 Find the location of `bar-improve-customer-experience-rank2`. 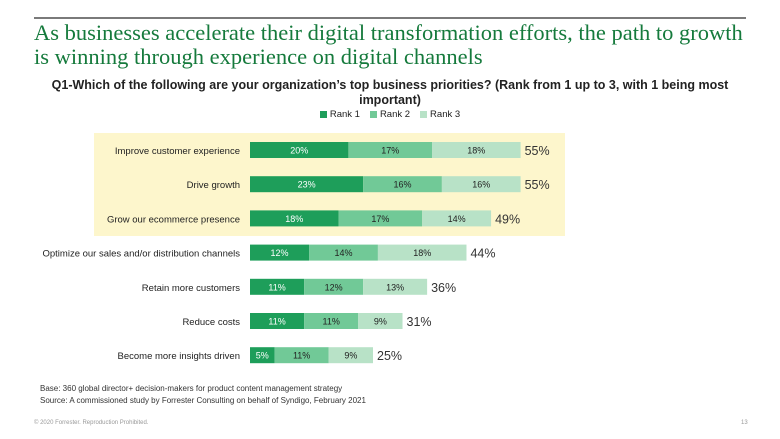

bar-improve-customer-experience-rank2 is located at coordinates (390, 150).